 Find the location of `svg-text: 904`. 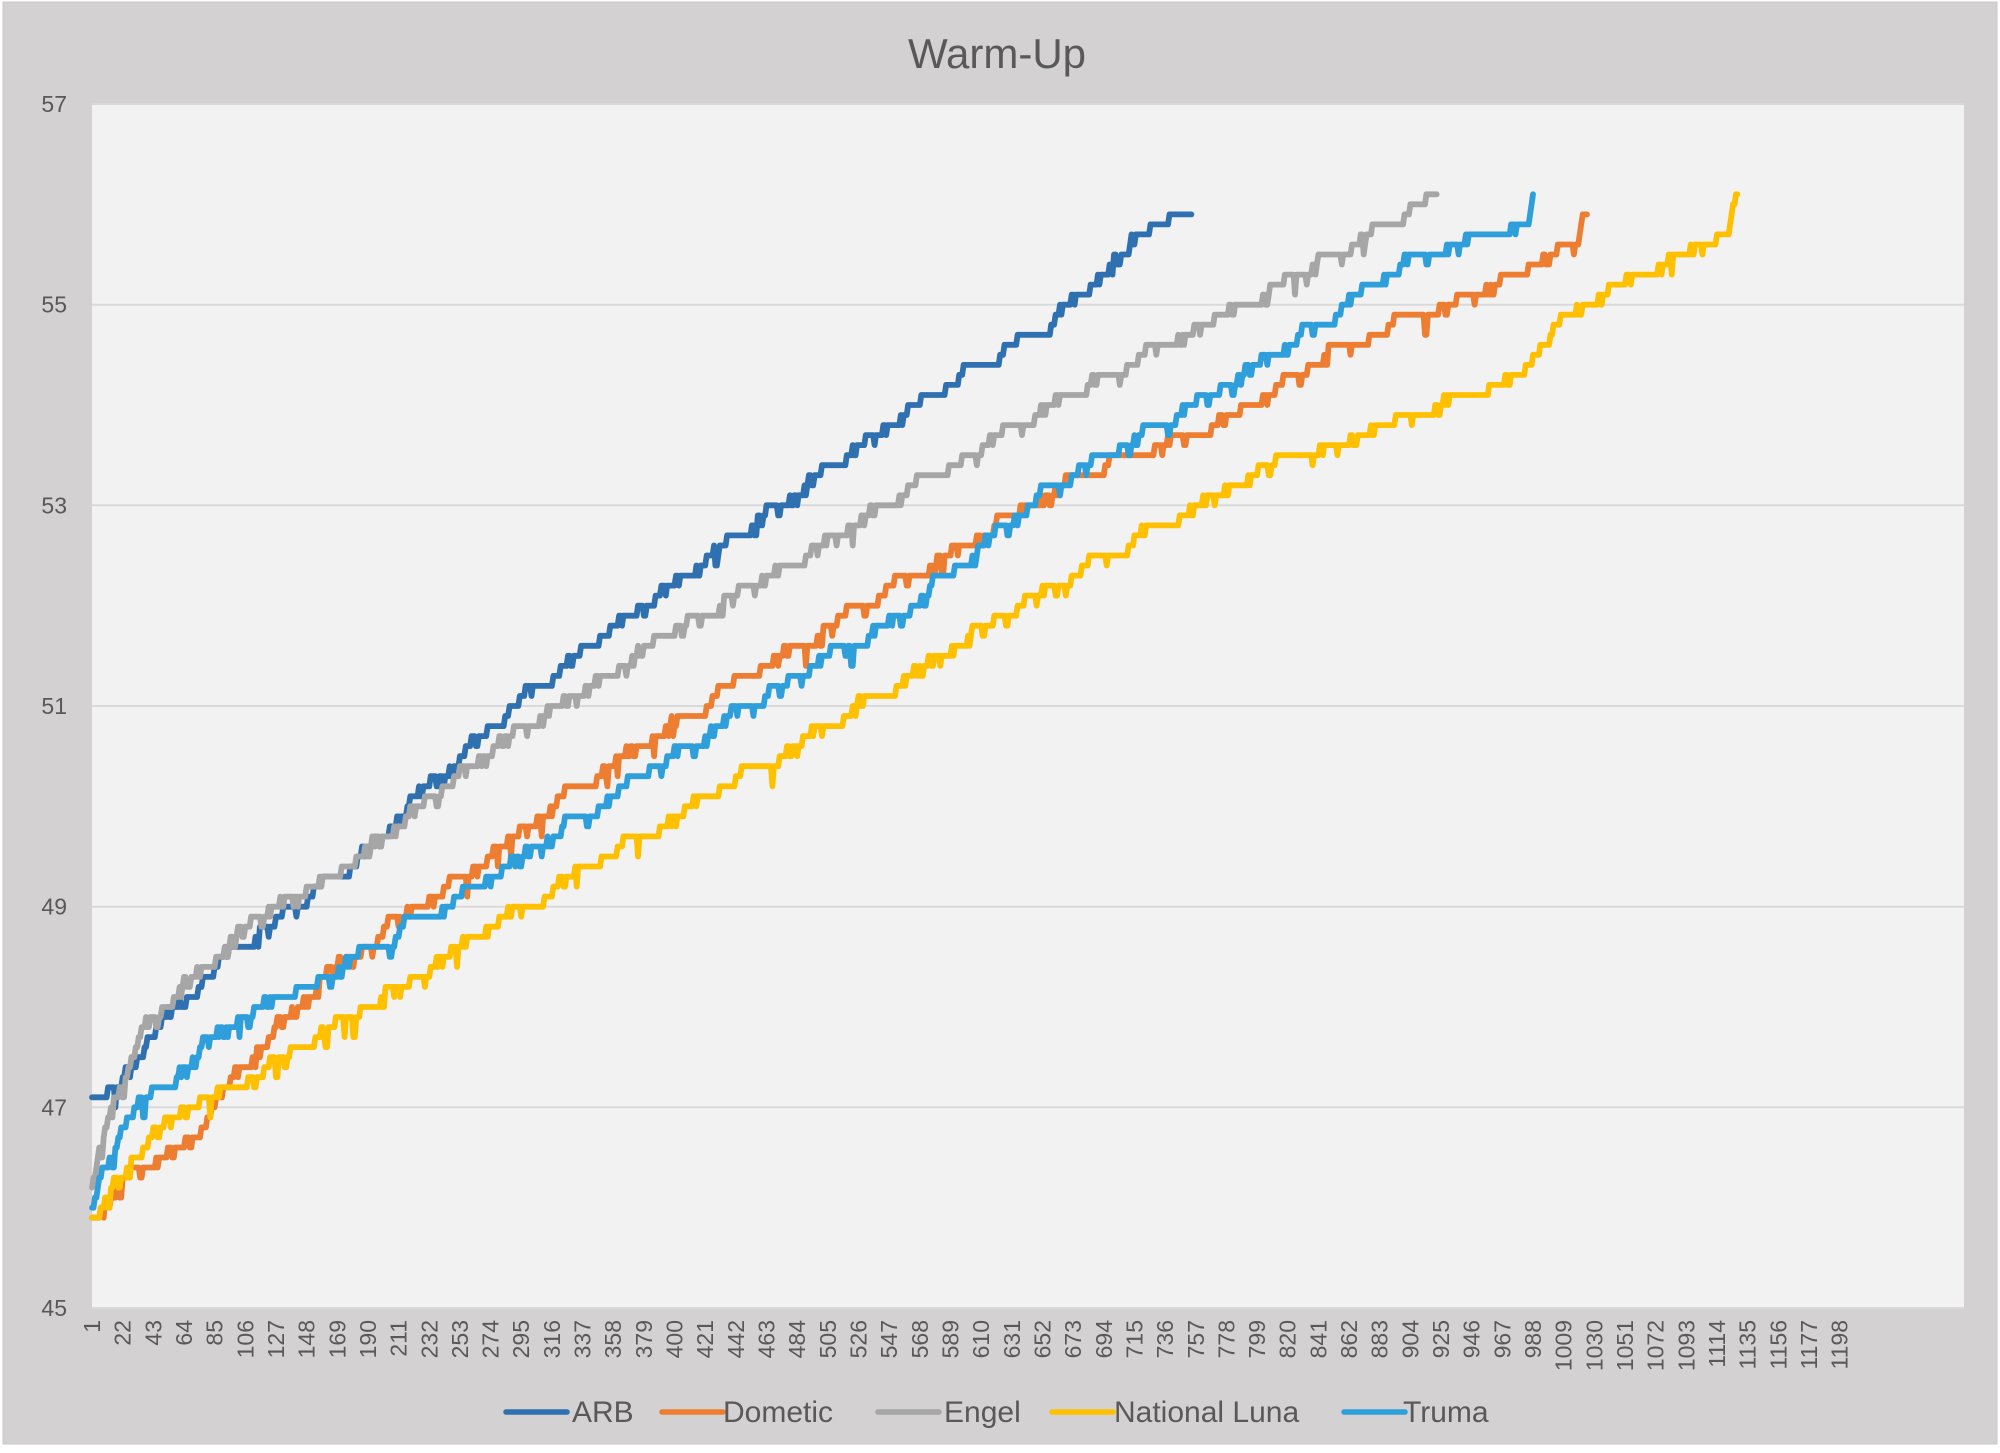

svg-text: 904 is located at coordinates (1410, 1339).